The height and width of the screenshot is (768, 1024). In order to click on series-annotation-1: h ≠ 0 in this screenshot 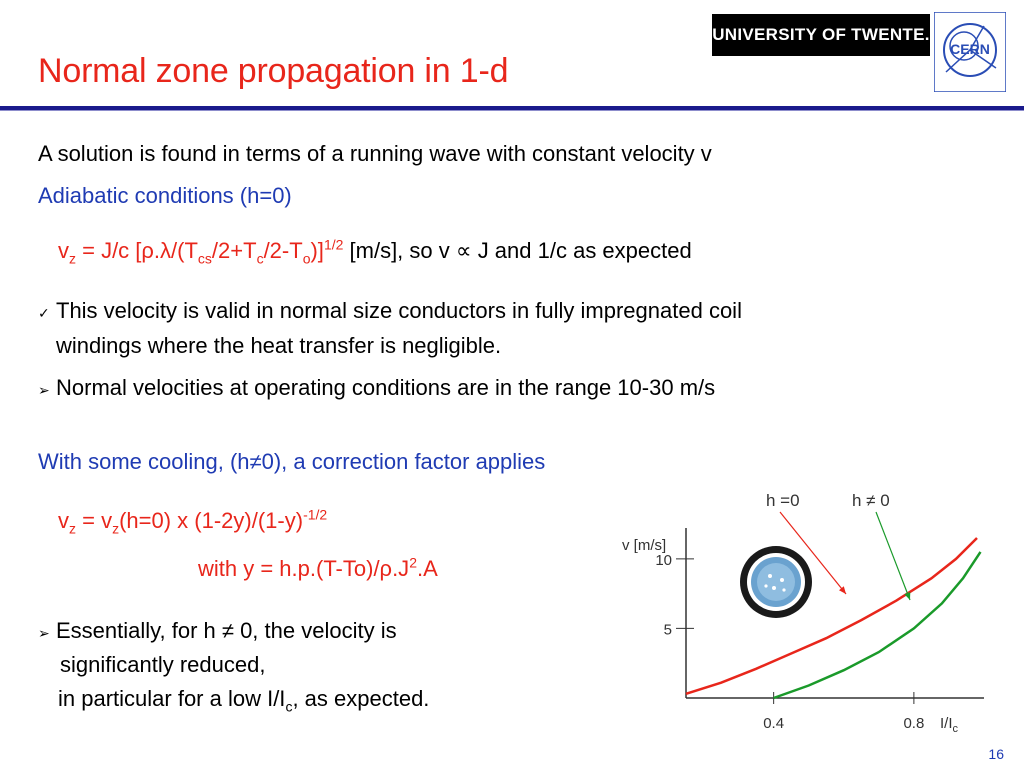, I will do `click(871, 500)`.